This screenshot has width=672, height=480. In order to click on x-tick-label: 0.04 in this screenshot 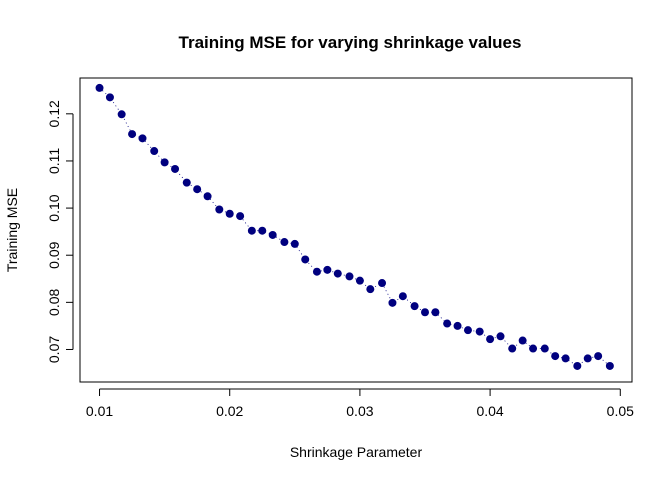, I will do `click(489, 411)`.